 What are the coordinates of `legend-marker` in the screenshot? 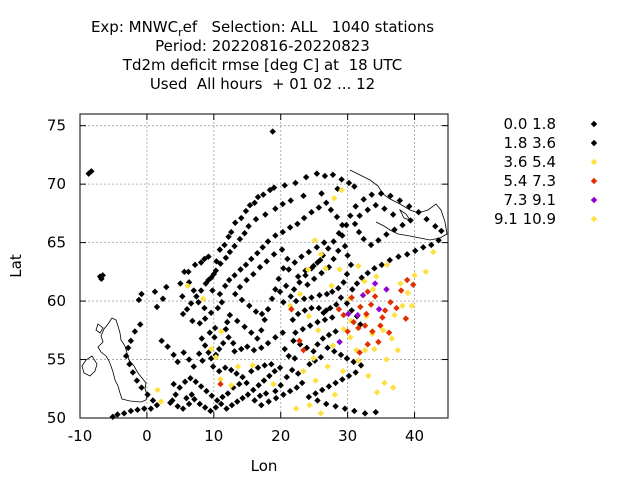 It's located at (594, 181).